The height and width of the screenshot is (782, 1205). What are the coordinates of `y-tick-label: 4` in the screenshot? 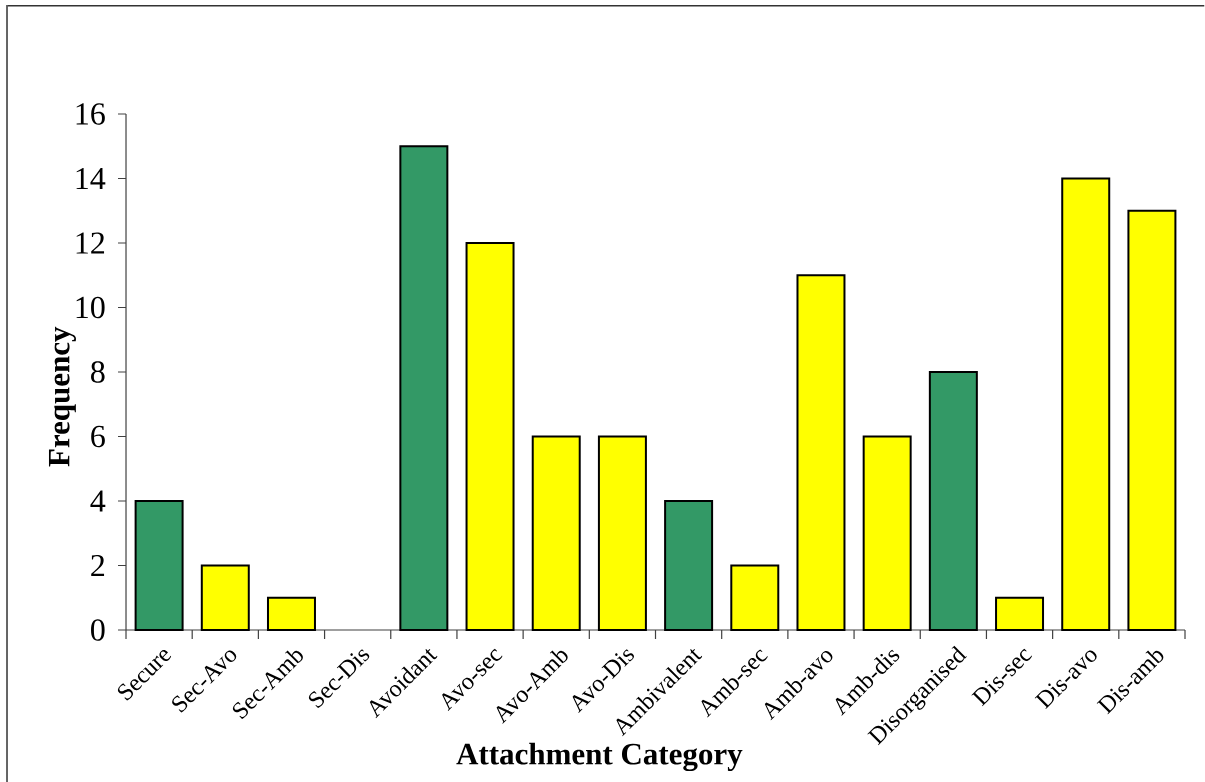 It's located at (98, 501).